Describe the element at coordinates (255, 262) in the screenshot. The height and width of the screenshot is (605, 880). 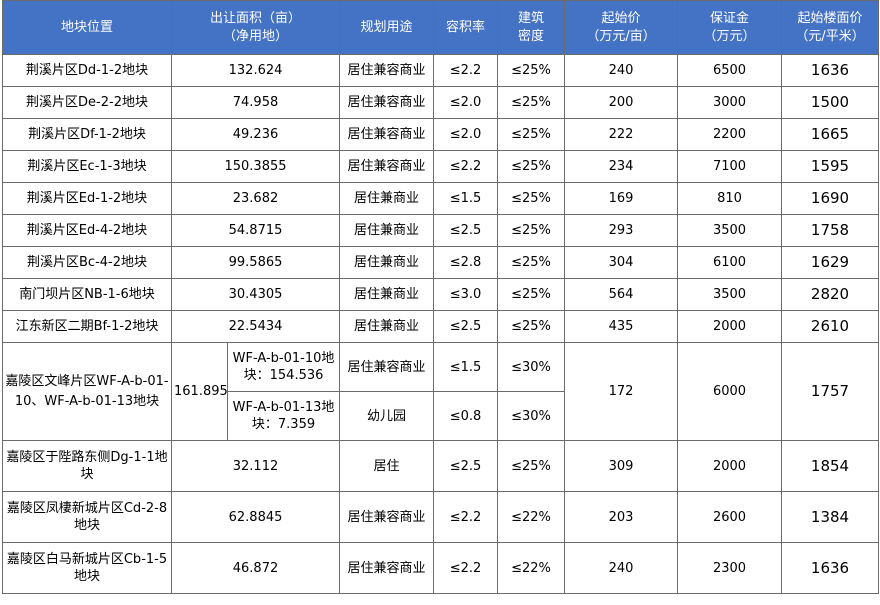
I see `cell-area: 99.5865` at that location.